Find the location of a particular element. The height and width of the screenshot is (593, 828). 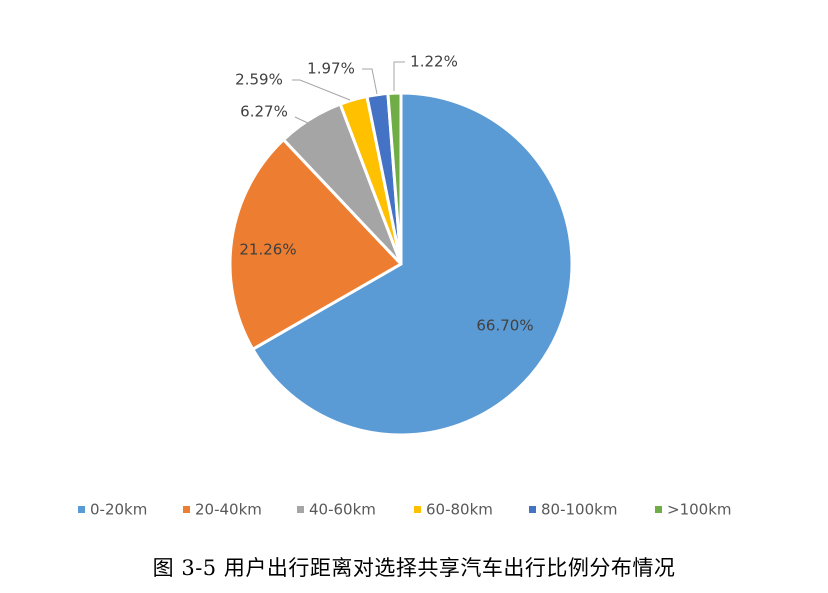

leader-line-40-60km is located at coordinates (302, 120).